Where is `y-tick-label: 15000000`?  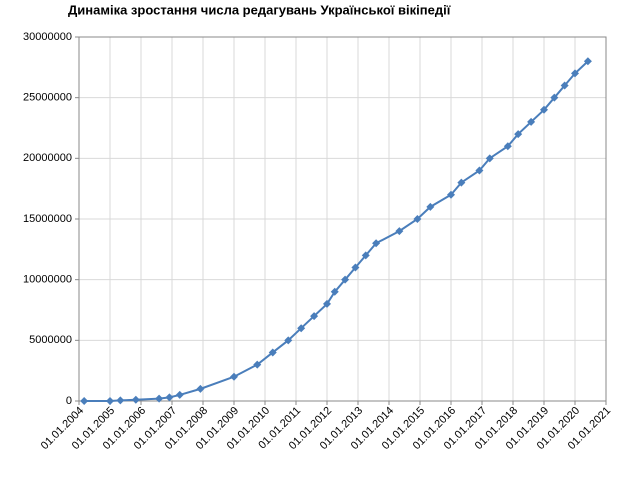
y-tick-label: 15000000 is located at coordinates (47, 219).